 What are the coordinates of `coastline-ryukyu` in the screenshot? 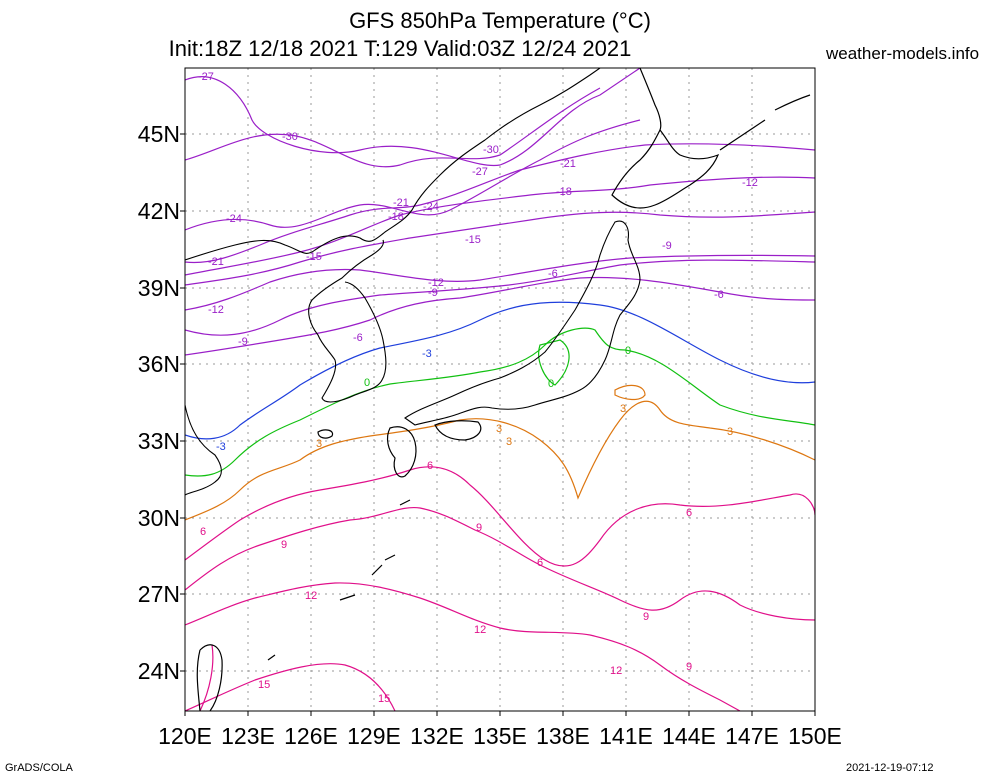 It's located at (339, 580).